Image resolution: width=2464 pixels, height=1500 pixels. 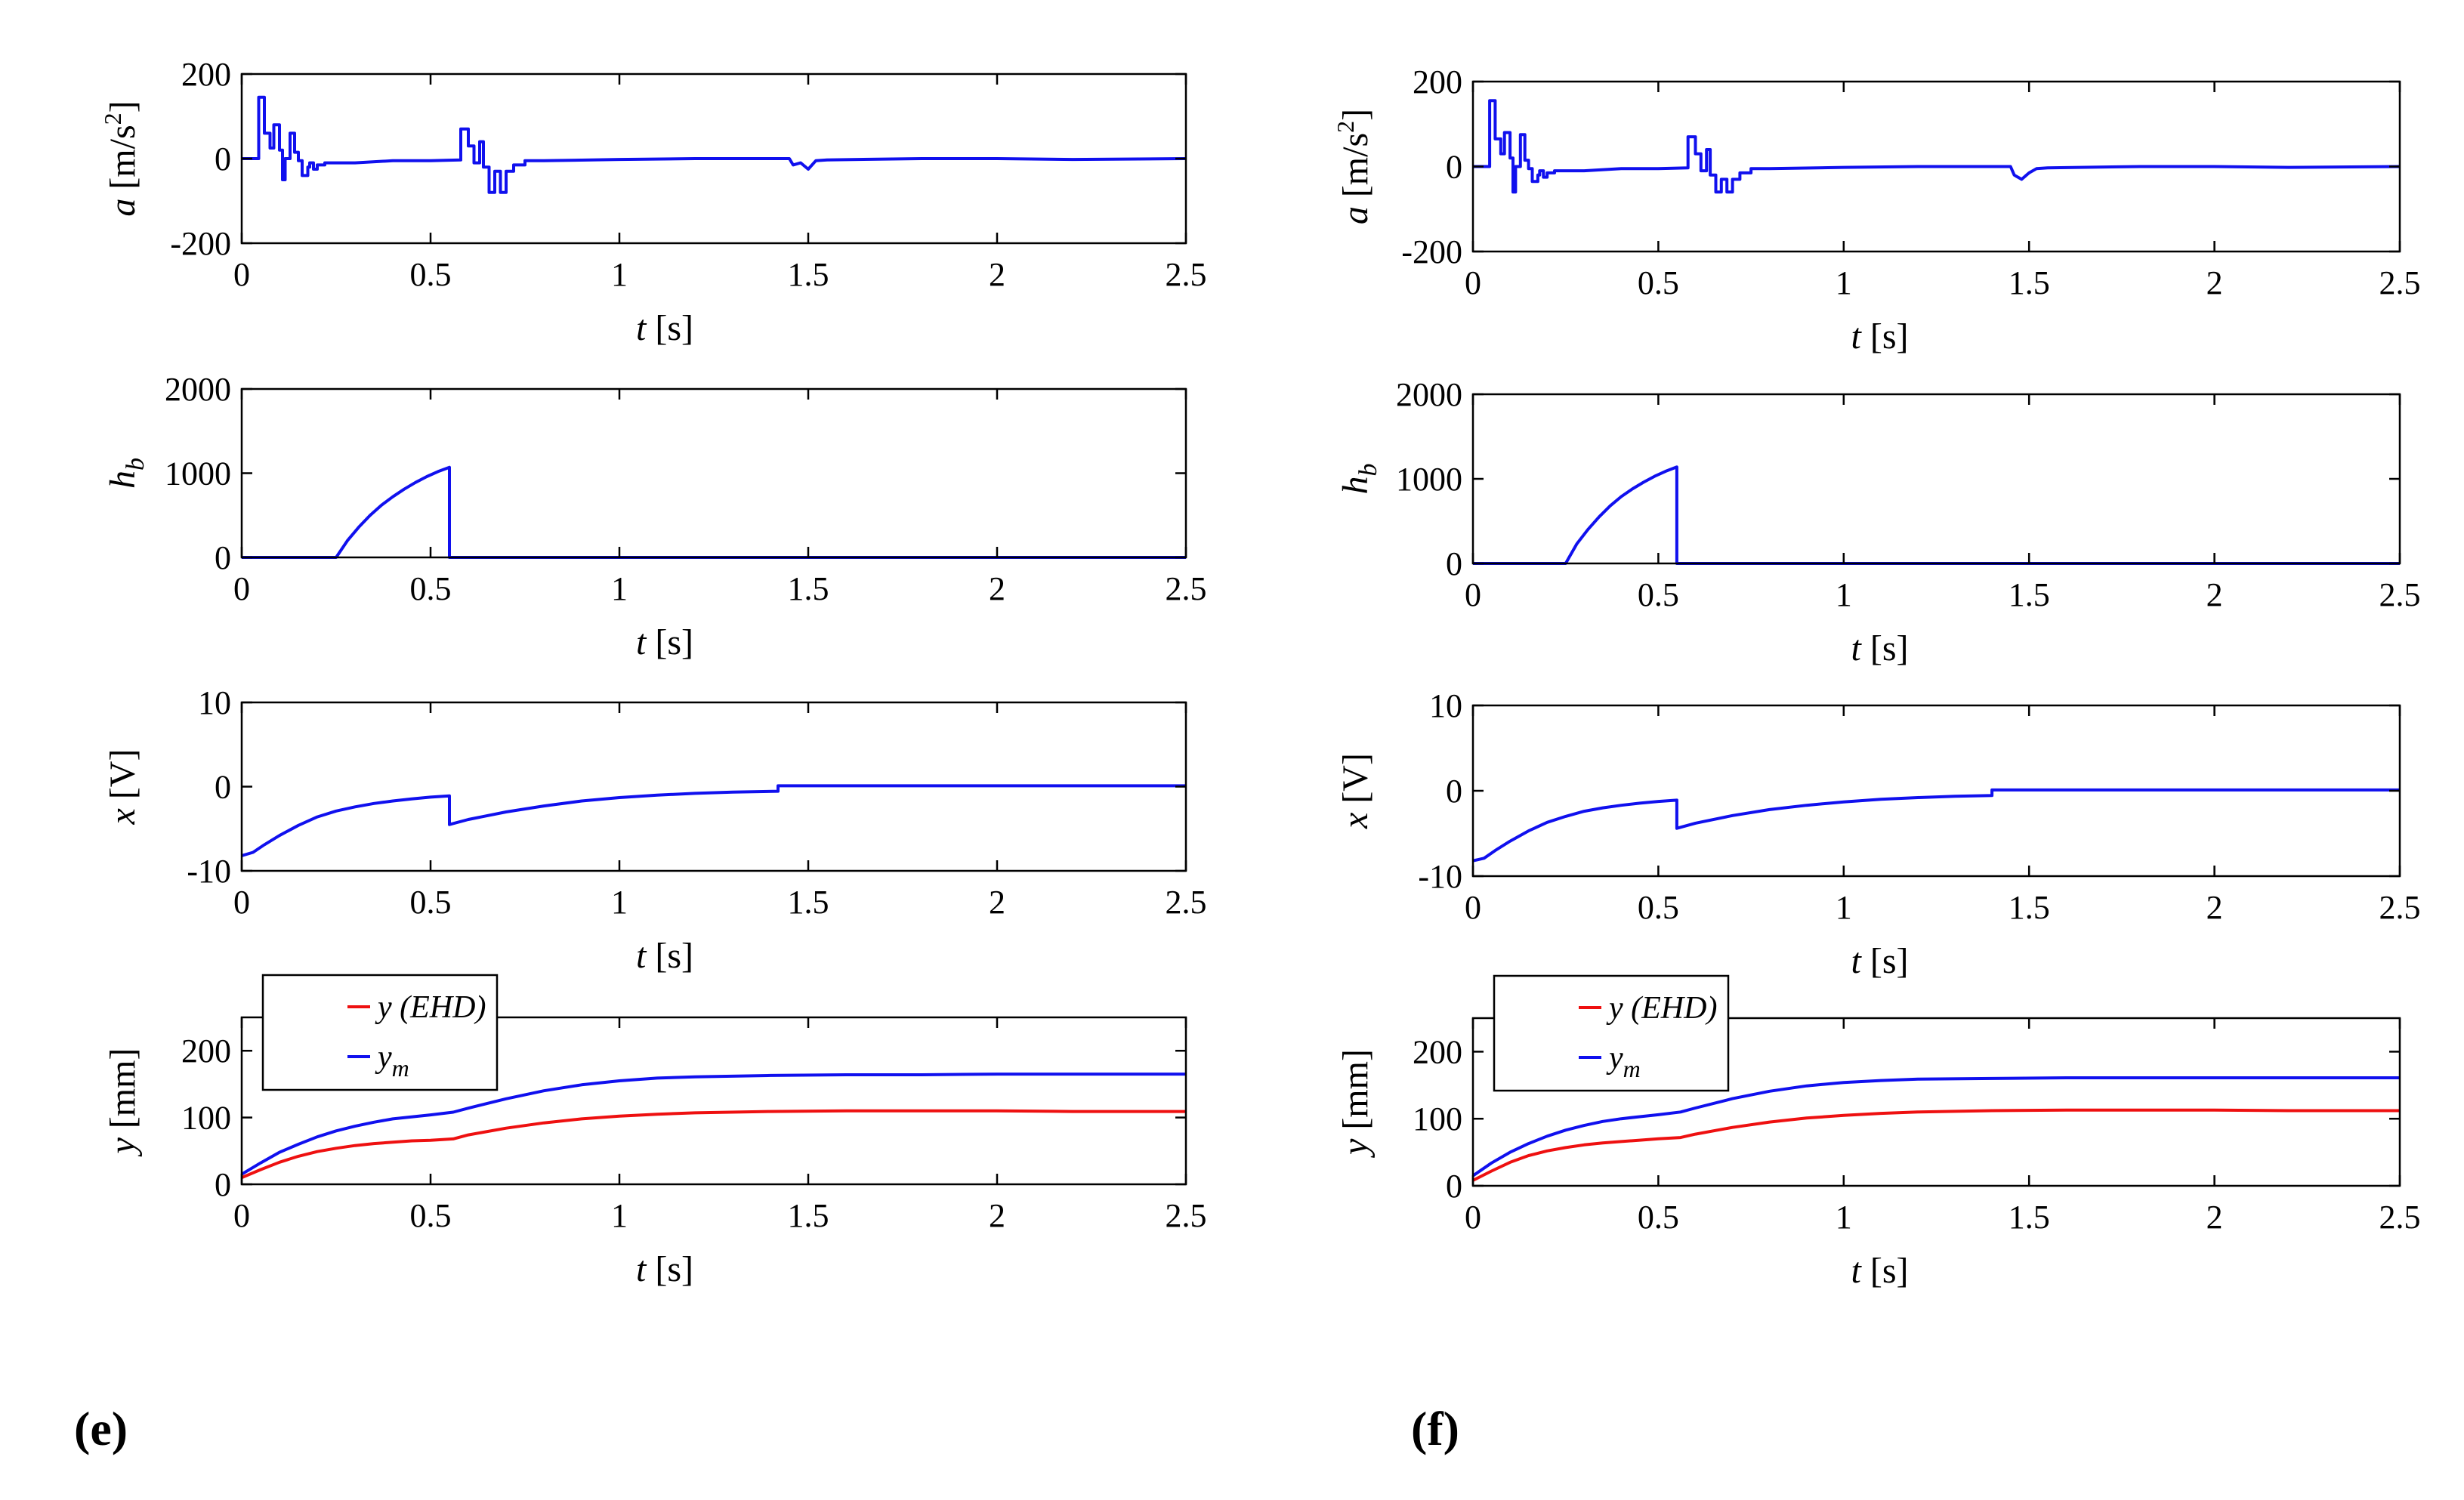 I want to click on chart-e-1-xtick-label: 0.5, so click(x=431, y=589).